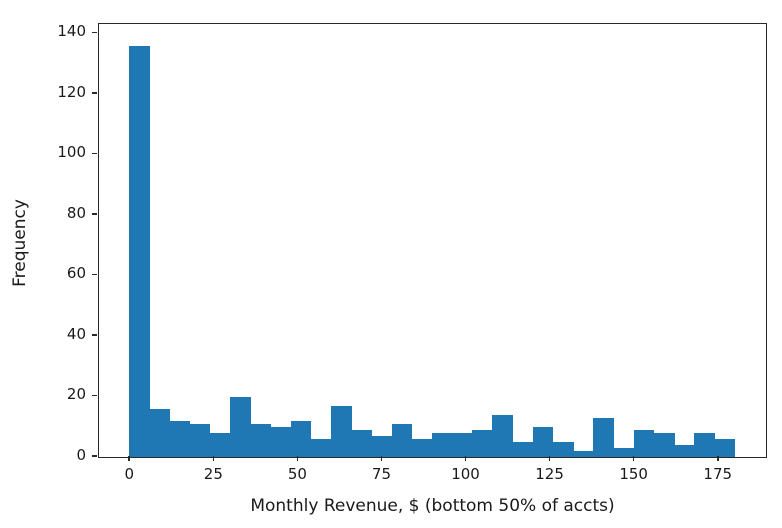 This screenshot has height=528, width=782. I want to click on y-tick-label: 80, so click(76, 212).